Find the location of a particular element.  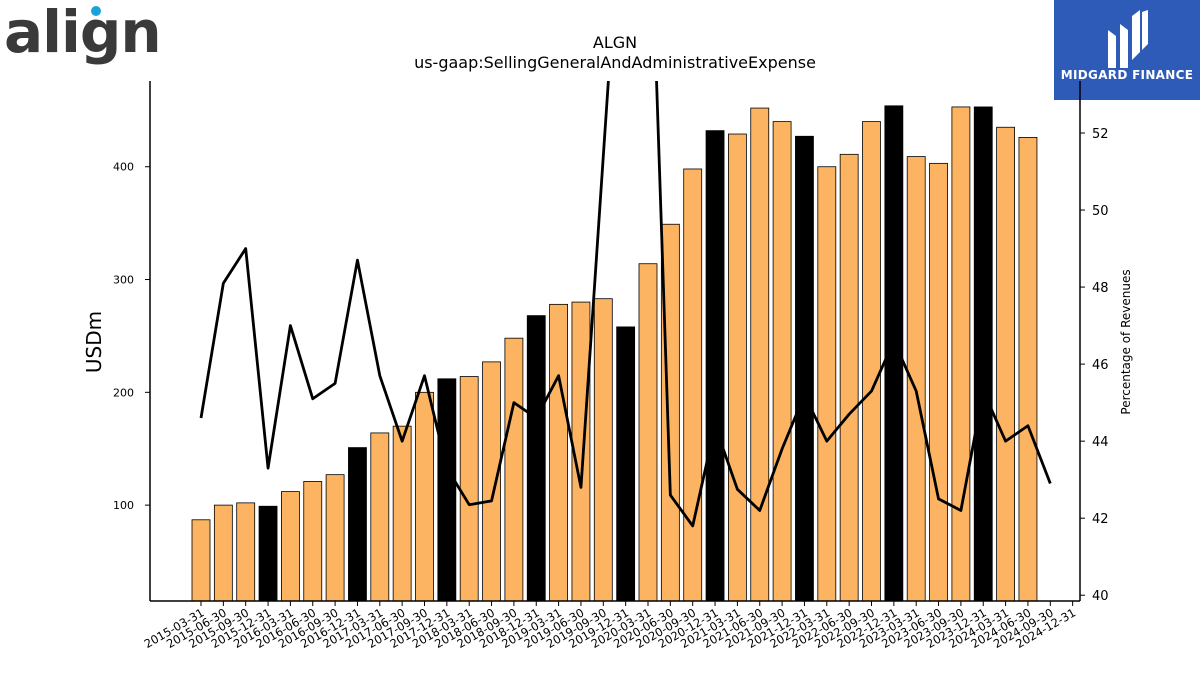

midgard-finance-logo: MIDGARD FINANCE is located at coordinates (1127, 50).